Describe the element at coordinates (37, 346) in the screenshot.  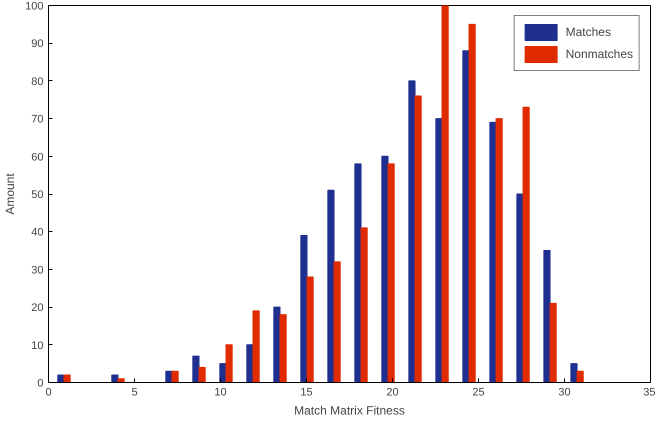
I see `y-tick-label: 10` at that location.